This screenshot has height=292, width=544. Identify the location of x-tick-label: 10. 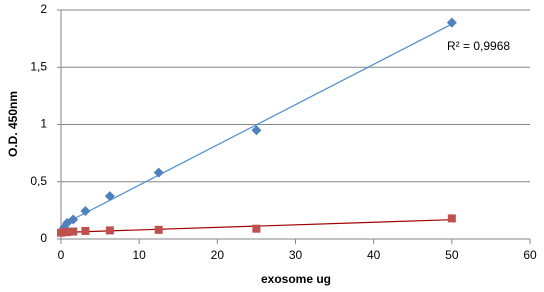
(139, 255).